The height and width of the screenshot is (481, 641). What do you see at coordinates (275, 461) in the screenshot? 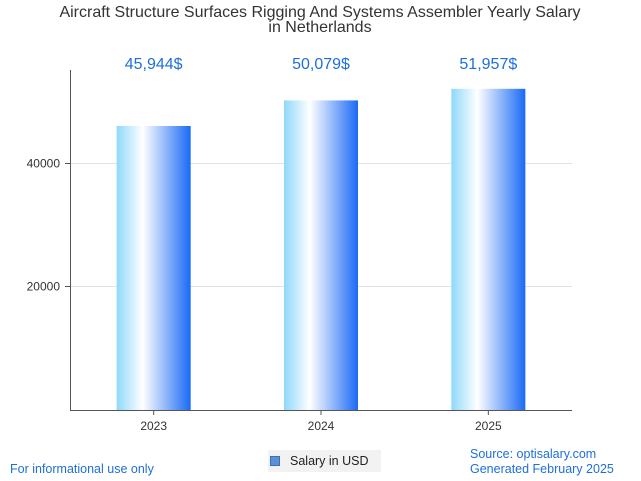
I see `legend-swatch` at bounding box center [275, 461].